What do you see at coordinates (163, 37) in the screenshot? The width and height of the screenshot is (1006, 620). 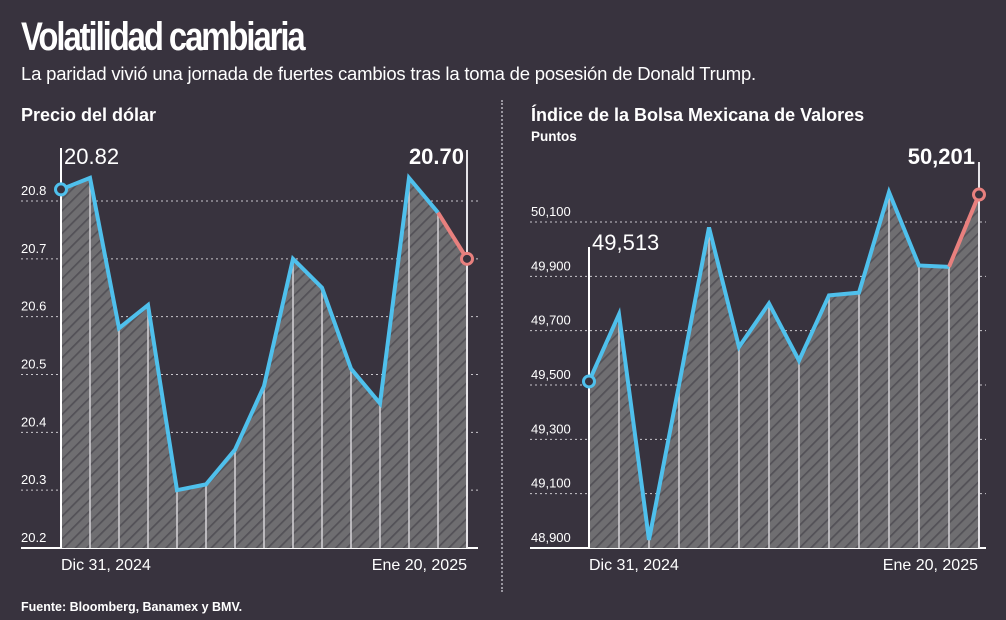 I see `page-title: Volatilidad cambiaria` at bounding box center [163, 37].